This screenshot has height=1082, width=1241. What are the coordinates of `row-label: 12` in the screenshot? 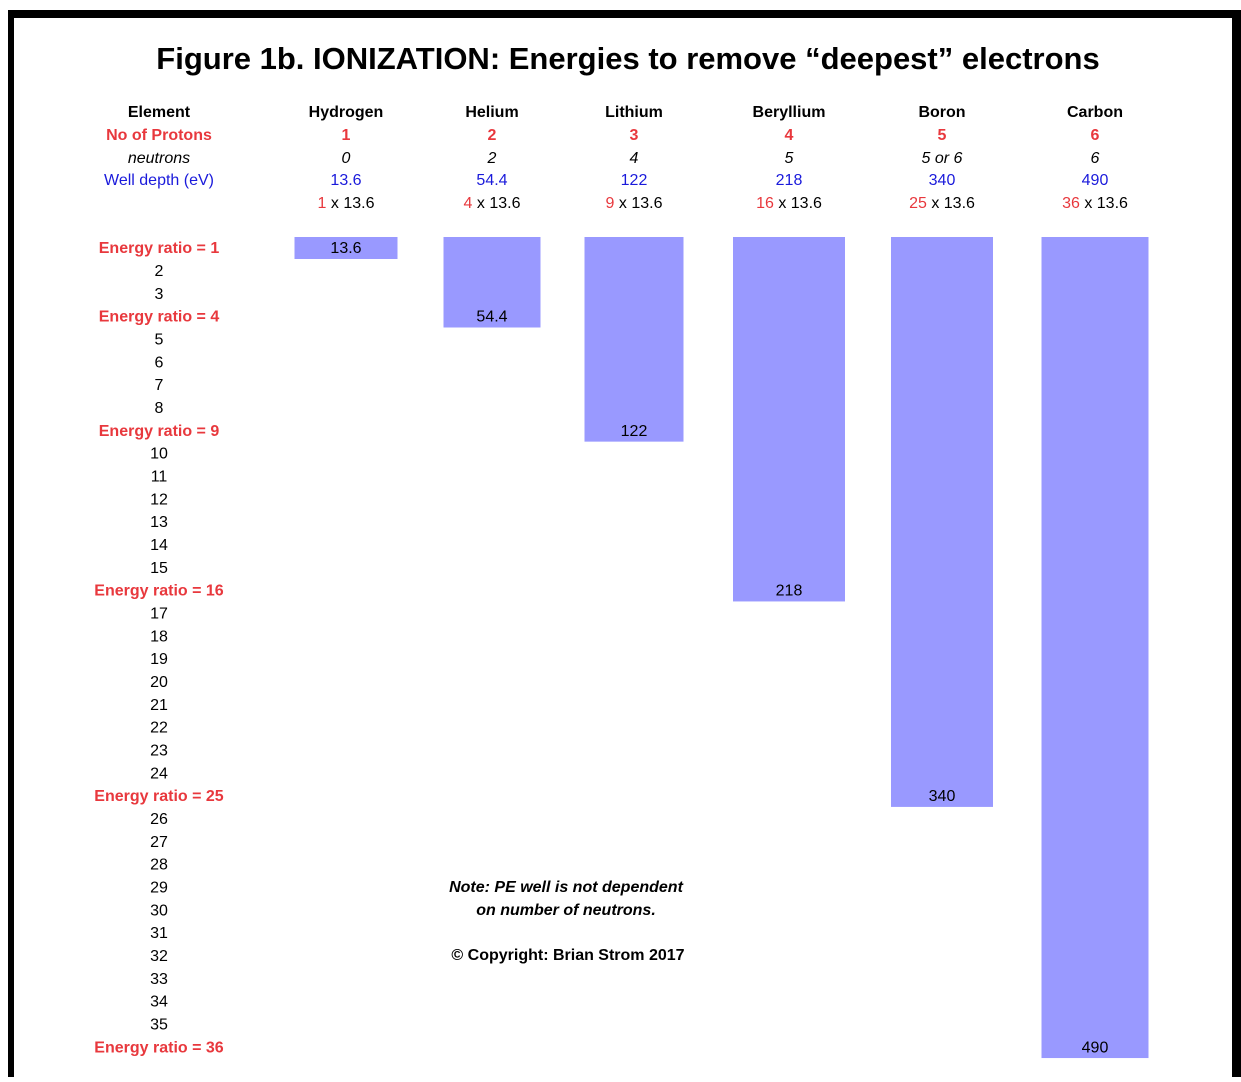 It's located at (159, 499).